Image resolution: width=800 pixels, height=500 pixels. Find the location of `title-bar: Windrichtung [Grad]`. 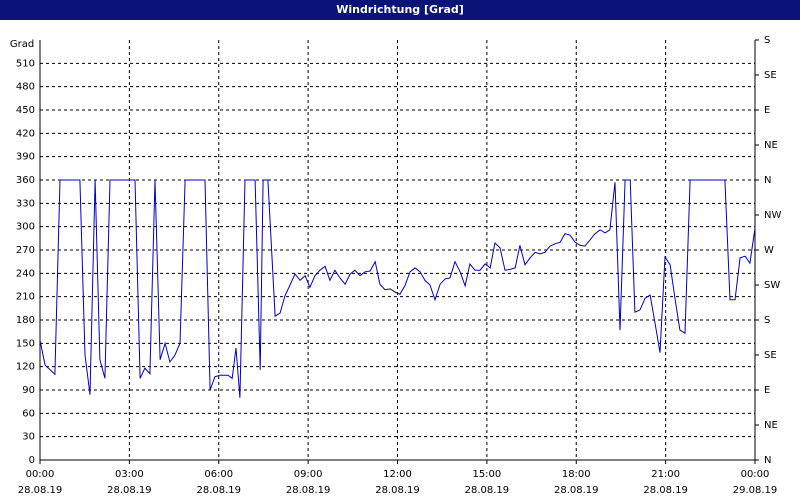

title-bar: Windrichtung [Grad] is located at coordinates (400, 10).